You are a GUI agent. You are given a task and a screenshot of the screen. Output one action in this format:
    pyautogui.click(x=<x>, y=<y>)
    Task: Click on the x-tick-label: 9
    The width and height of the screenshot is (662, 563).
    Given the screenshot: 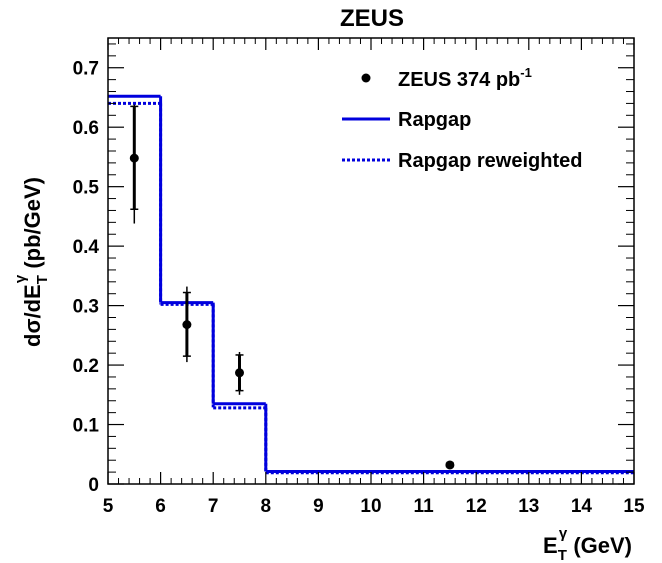 What is the action you would take?
    pyautogui.click(x=318, y=506)
    